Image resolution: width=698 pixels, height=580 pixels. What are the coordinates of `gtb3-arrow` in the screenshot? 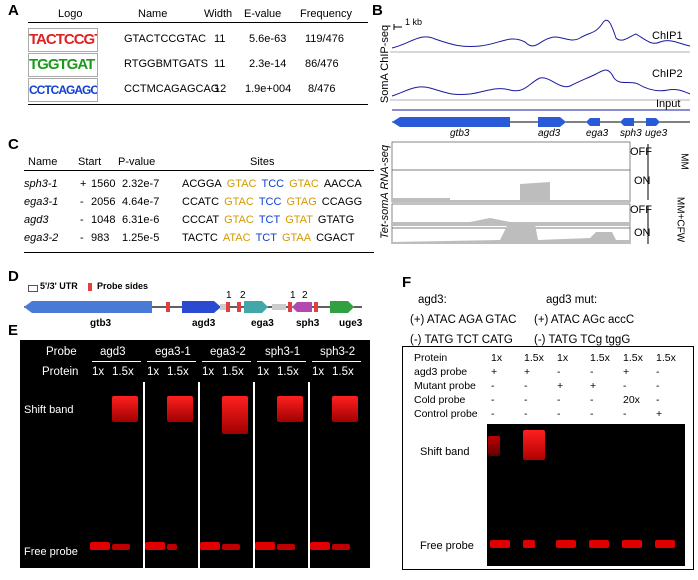 It's located at (451, 122).